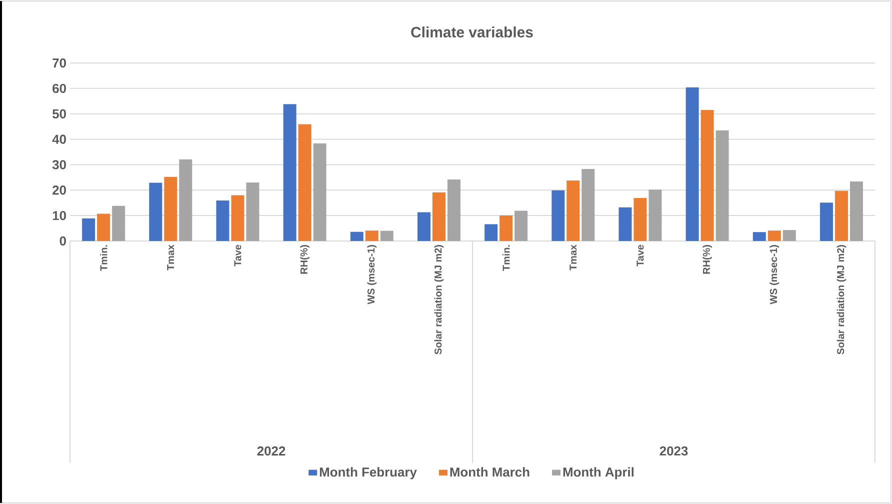  Describe the element at coordinates (63, 241) in the screenshot. I see `y-tick-label: 0` at that location.